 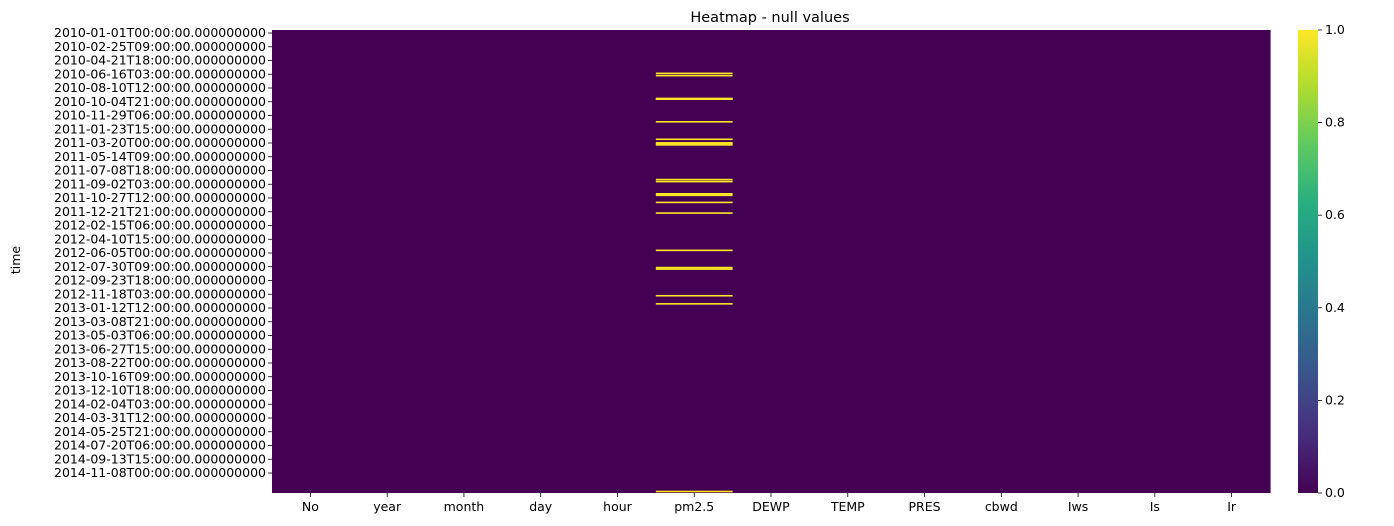 I want to click on heatmap-column-pres, so click(x=925, y=261).